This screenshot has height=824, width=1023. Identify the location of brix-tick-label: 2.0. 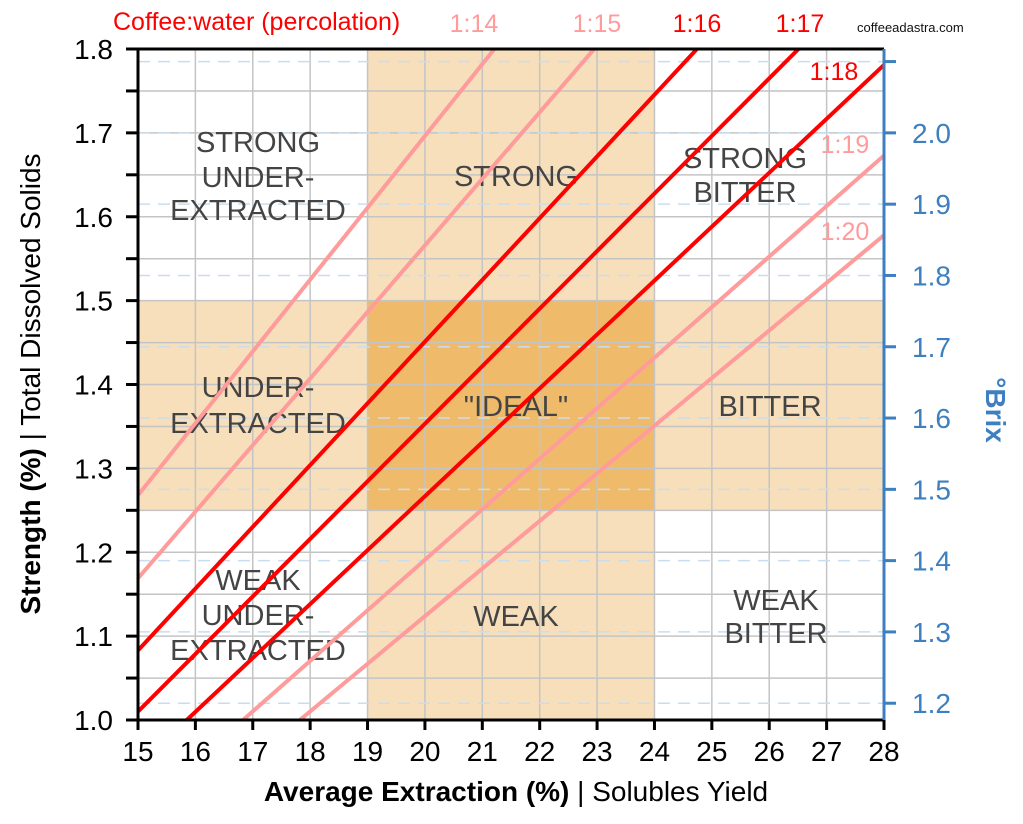
(931, 133).